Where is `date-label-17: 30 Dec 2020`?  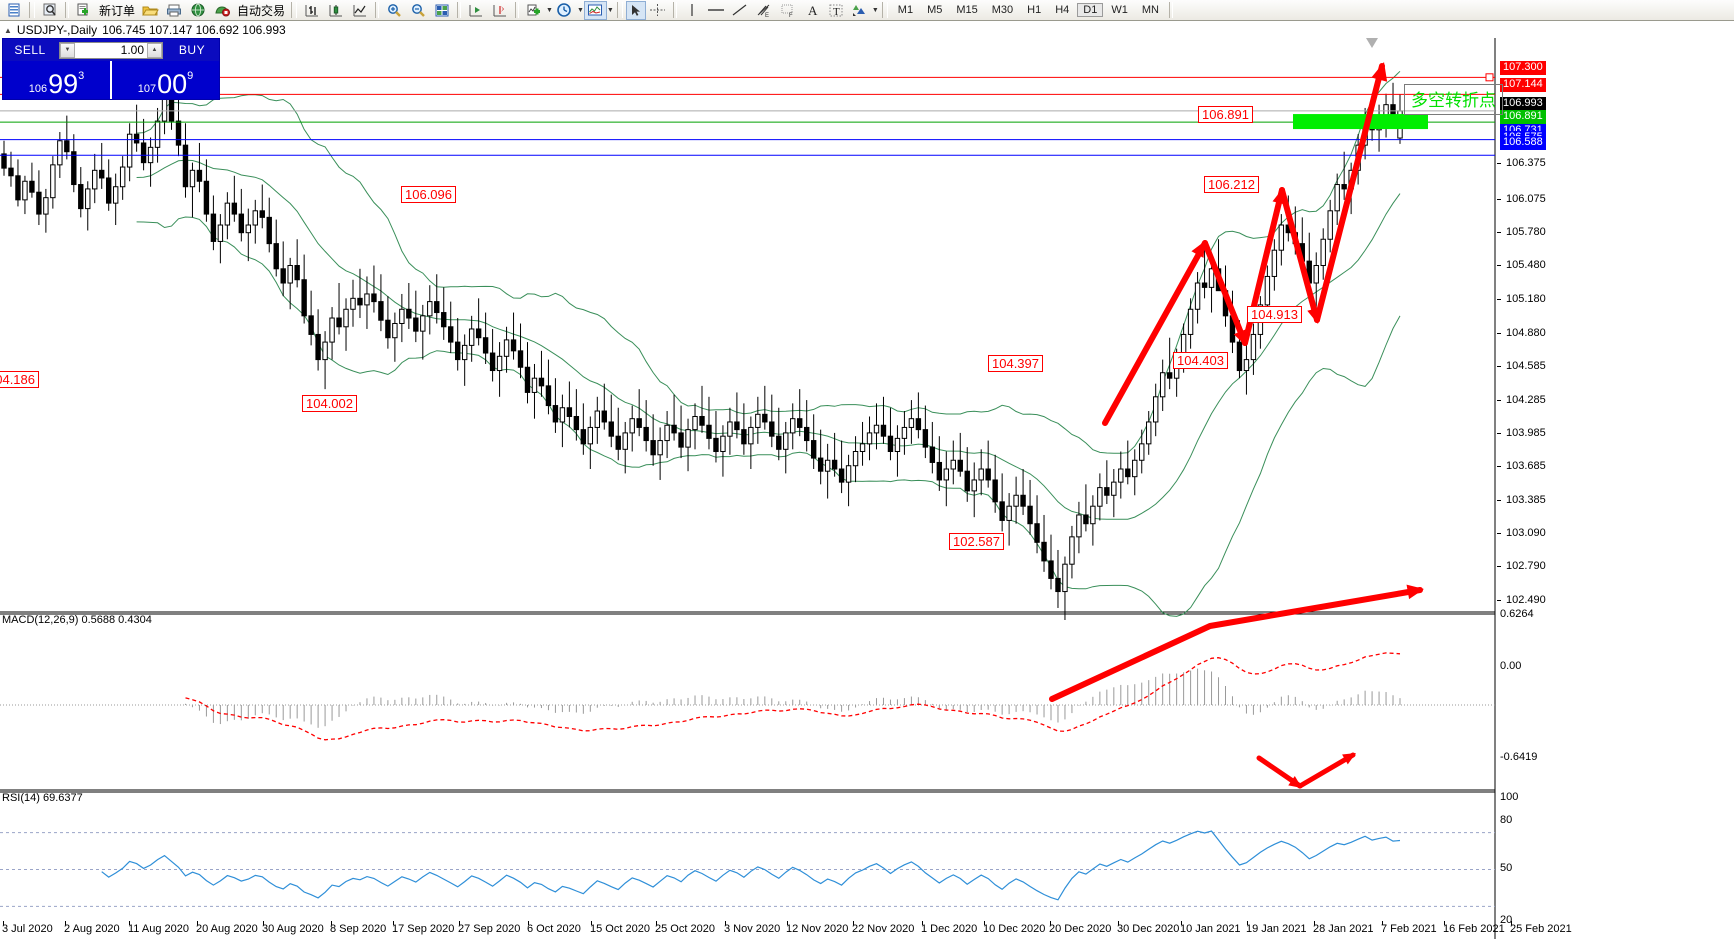 date-label-17: 30 Dec 2020 is located at coordinates (1148, 929).